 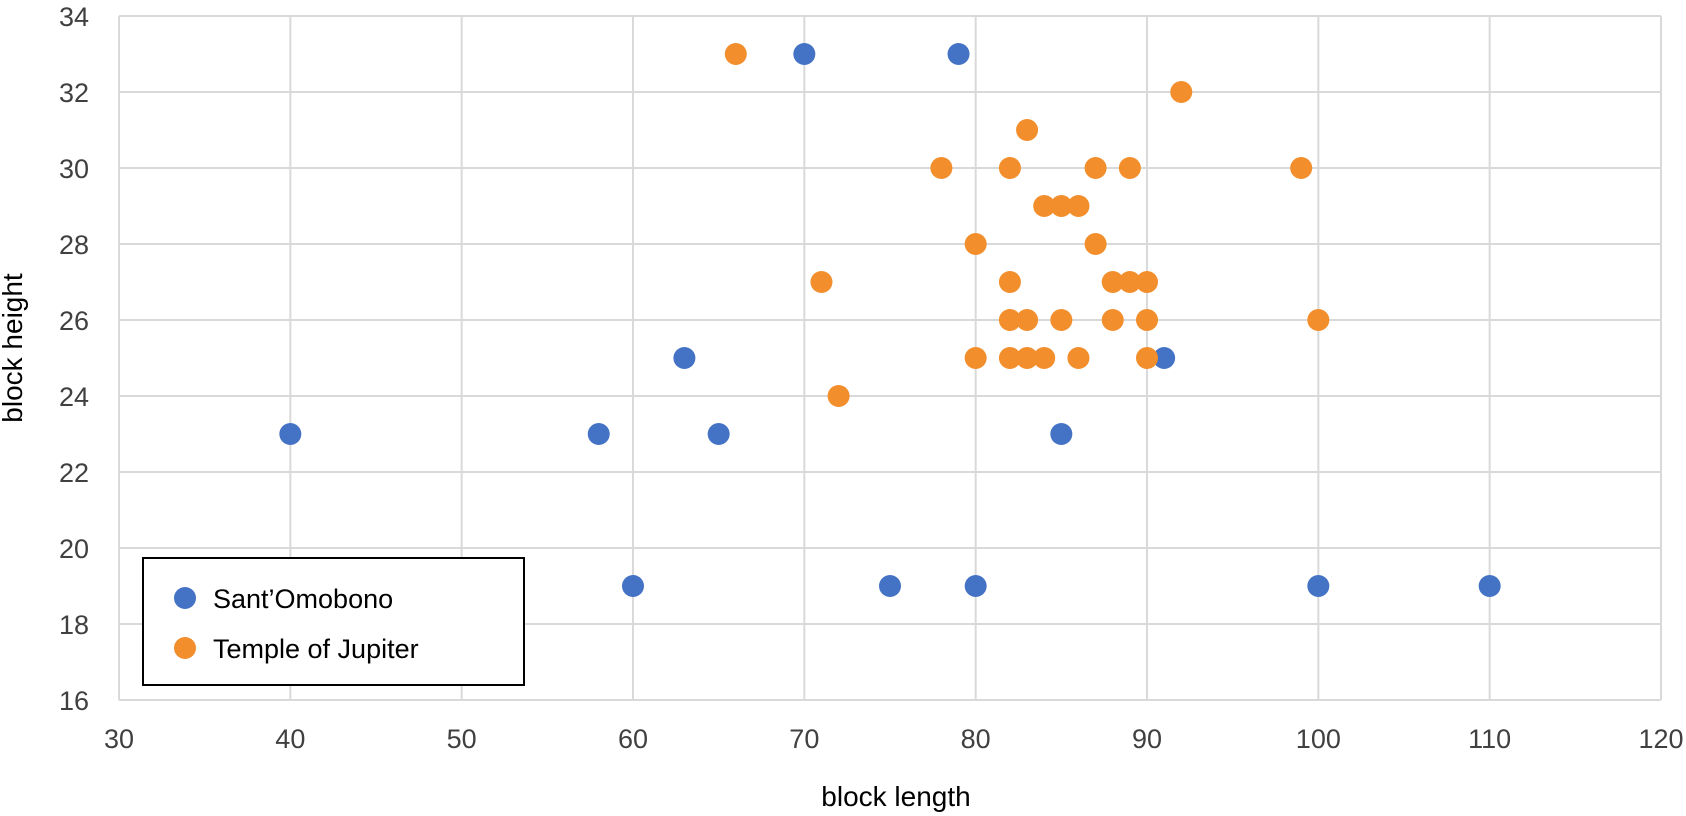 What do you see at coordinates (290, 739) in the screenshot?
I see `x-tick-label-40: 40` at bounding box center [290, 739].